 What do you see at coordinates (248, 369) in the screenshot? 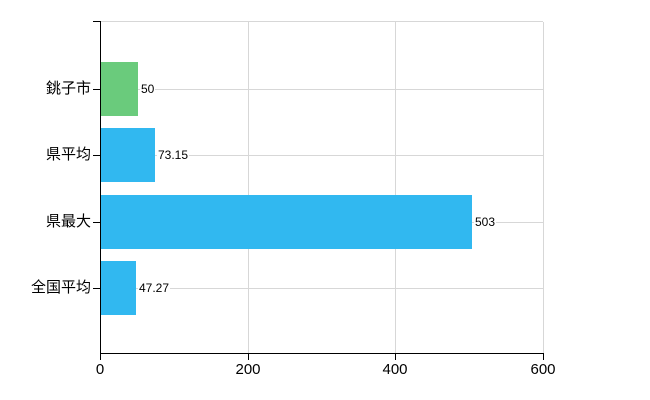
I see `x-tick-label-200: 200` at bounding box center [248, 369].